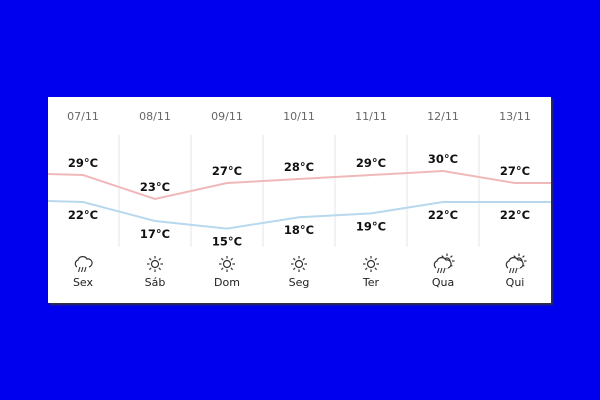 Image resolution: width=600 pixels, height=400 pixels. I want to click on min-temp-line, so click(299, 215).